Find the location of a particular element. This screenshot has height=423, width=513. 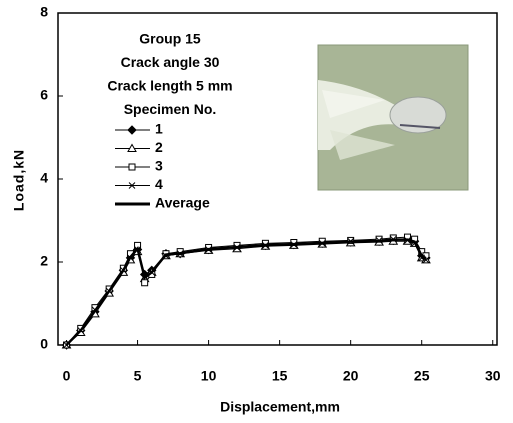

y-tick-label: 4 is located at coordinates (44, 178).